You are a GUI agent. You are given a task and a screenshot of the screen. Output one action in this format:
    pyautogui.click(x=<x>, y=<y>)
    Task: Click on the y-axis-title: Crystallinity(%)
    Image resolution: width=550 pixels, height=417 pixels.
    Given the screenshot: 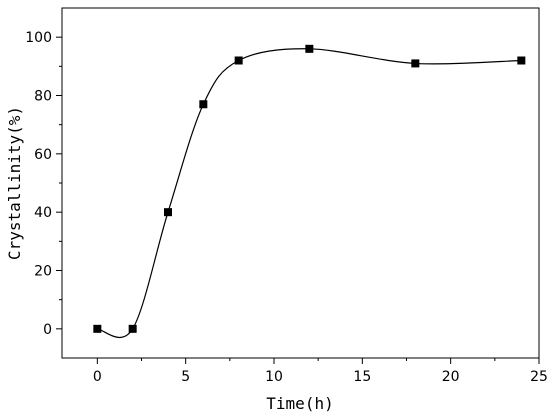 What is the action you would take?
    pyautogui.click(x=14, y=183)
    